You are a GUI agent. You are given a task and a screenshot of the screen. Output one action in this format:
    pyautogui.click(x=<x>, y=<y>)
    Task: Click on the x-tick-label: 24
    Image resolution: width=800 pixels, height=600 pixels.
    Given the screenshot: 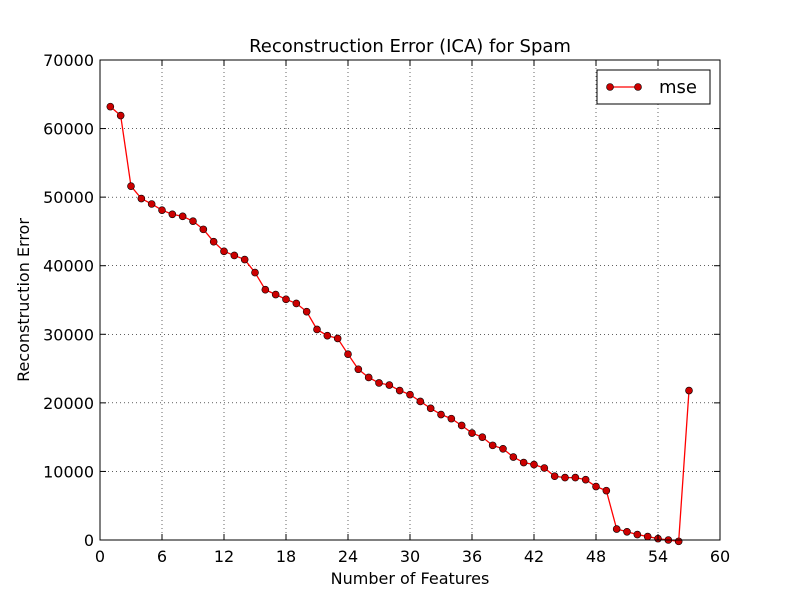 What is the action you would take?
    pyautogui.click(x=348, y=556)
    